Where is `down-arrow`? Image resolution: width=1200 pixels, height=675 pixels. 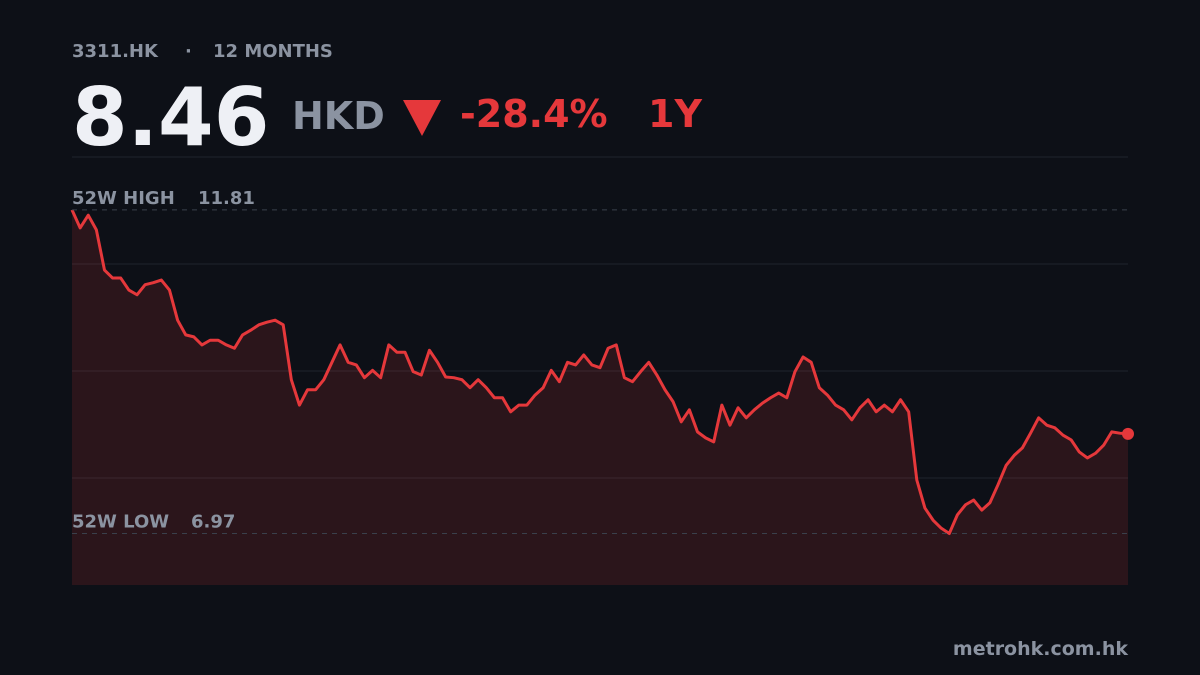 down-arrow is located at coordinates (422, 118).